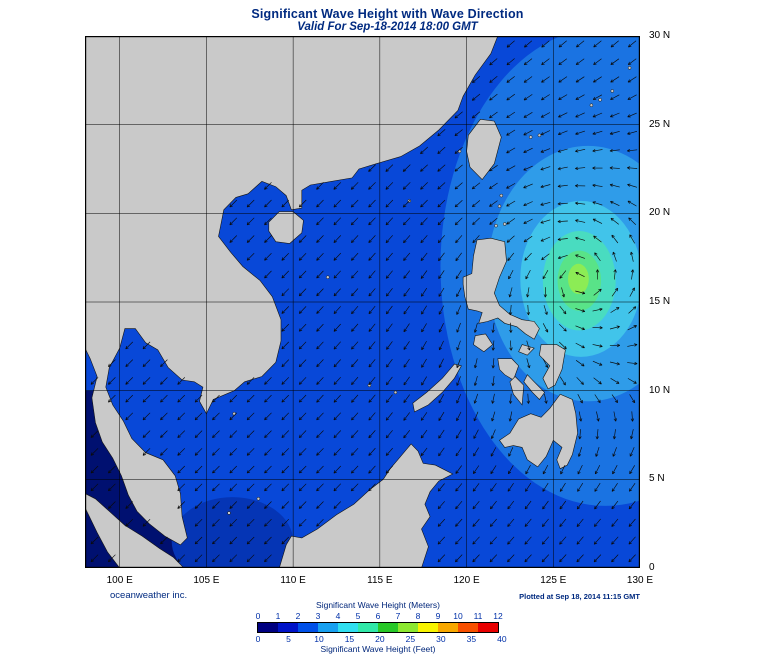  Describe the element at coordinates (366, 505) in the screenshot. I see `land-borneo` at that location.